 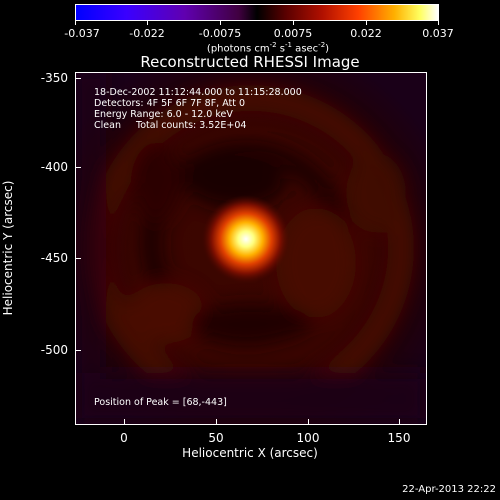 What do you see at coordinates (246, 239) in the screenshot?
I see `flare-peak` at bounding box center [246, 239].